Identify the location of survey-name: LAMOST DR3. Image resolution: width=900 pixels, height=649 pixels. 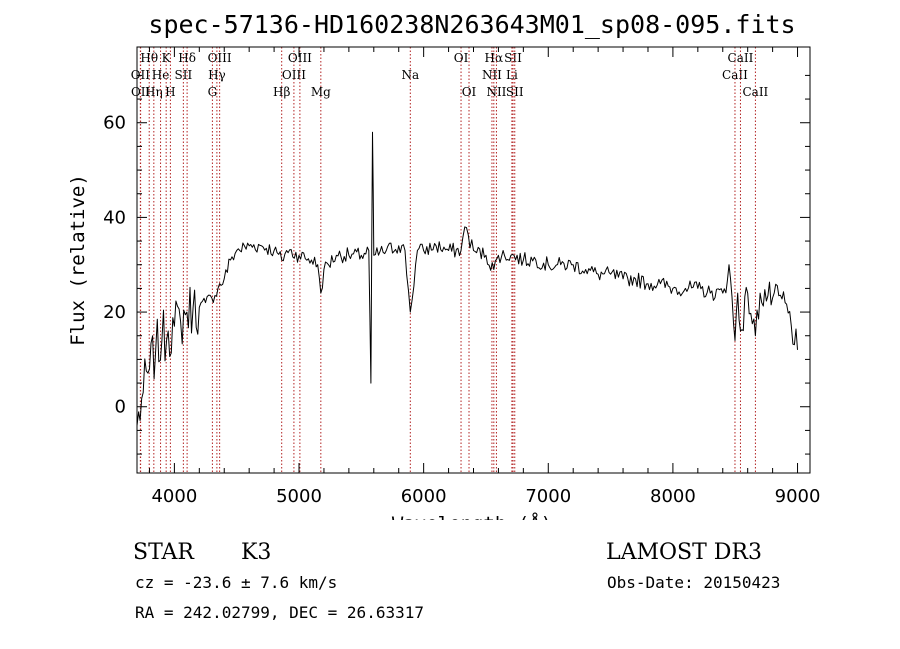
(684, 552).